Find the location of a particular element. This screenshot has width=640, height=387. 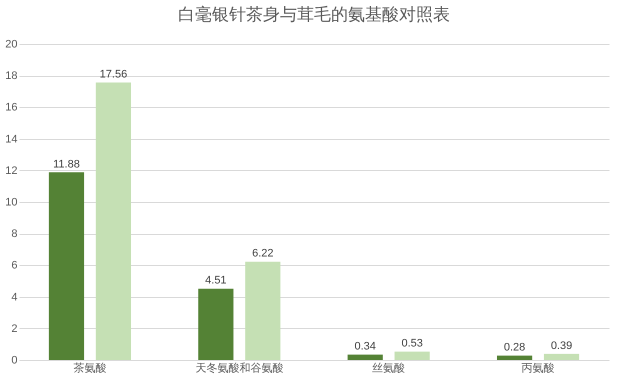

data-label: 17.56 is located at coordinates (114, 74).